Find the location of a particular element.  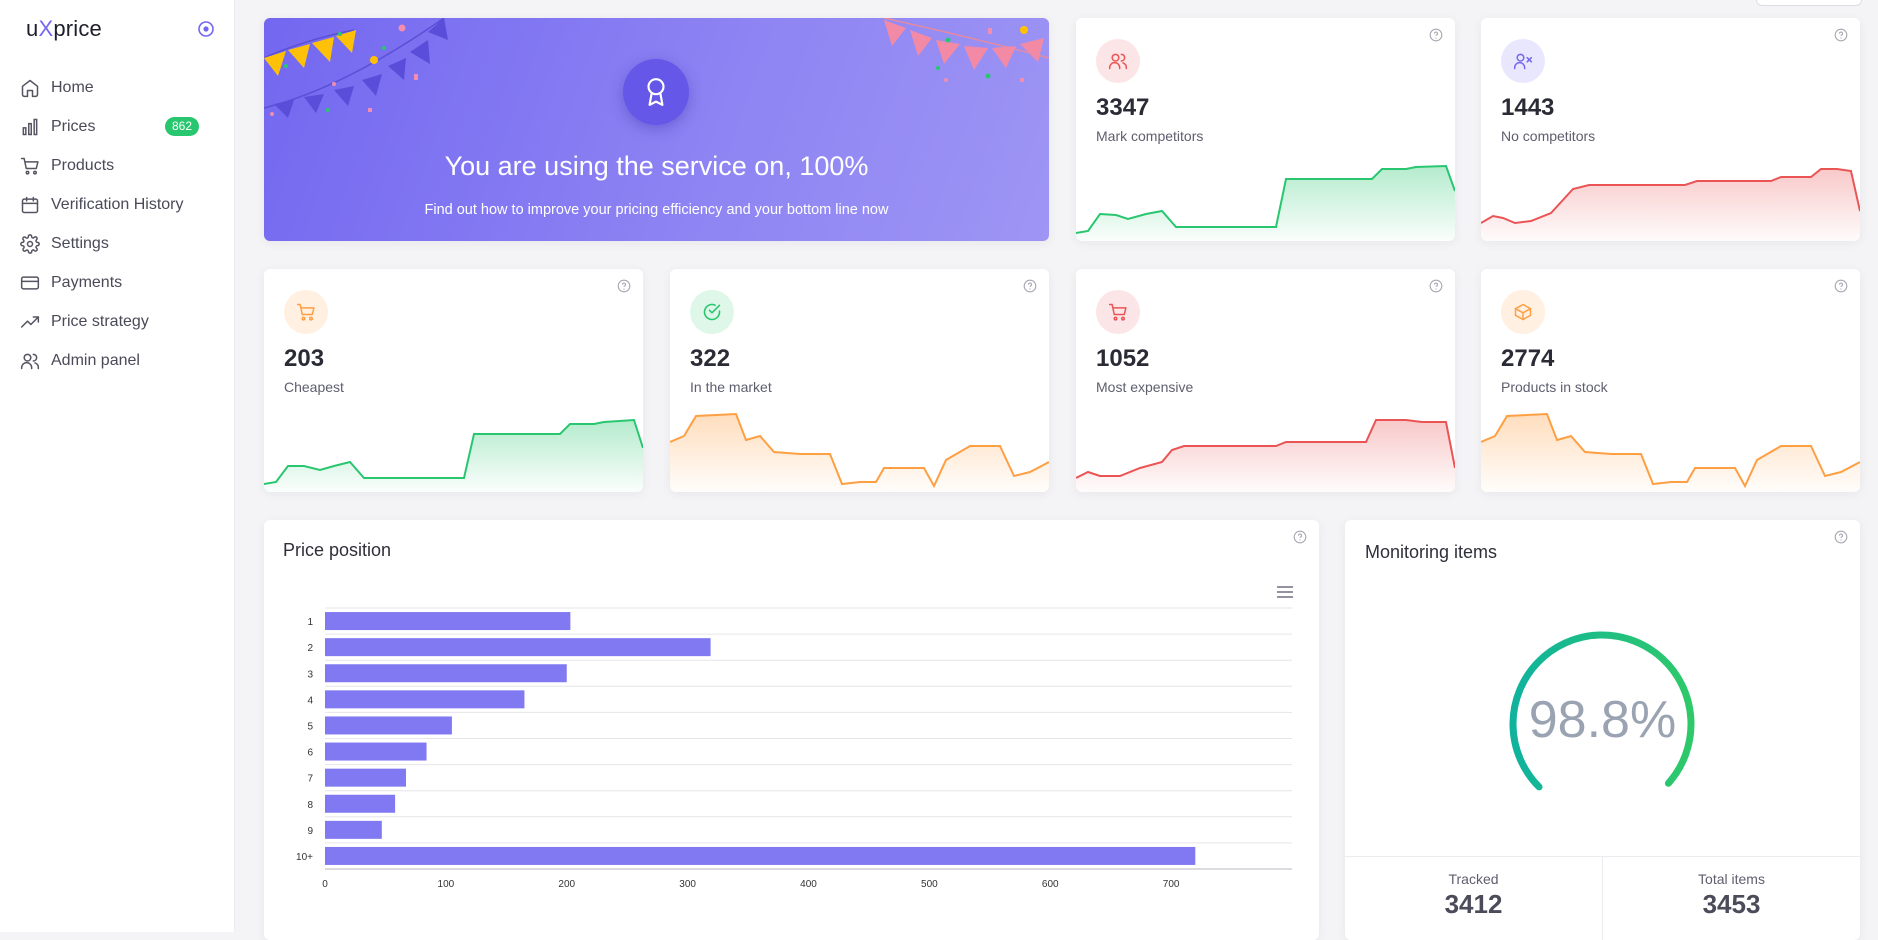

total-items-value: 3453 is located at coordinates (1731, 904).